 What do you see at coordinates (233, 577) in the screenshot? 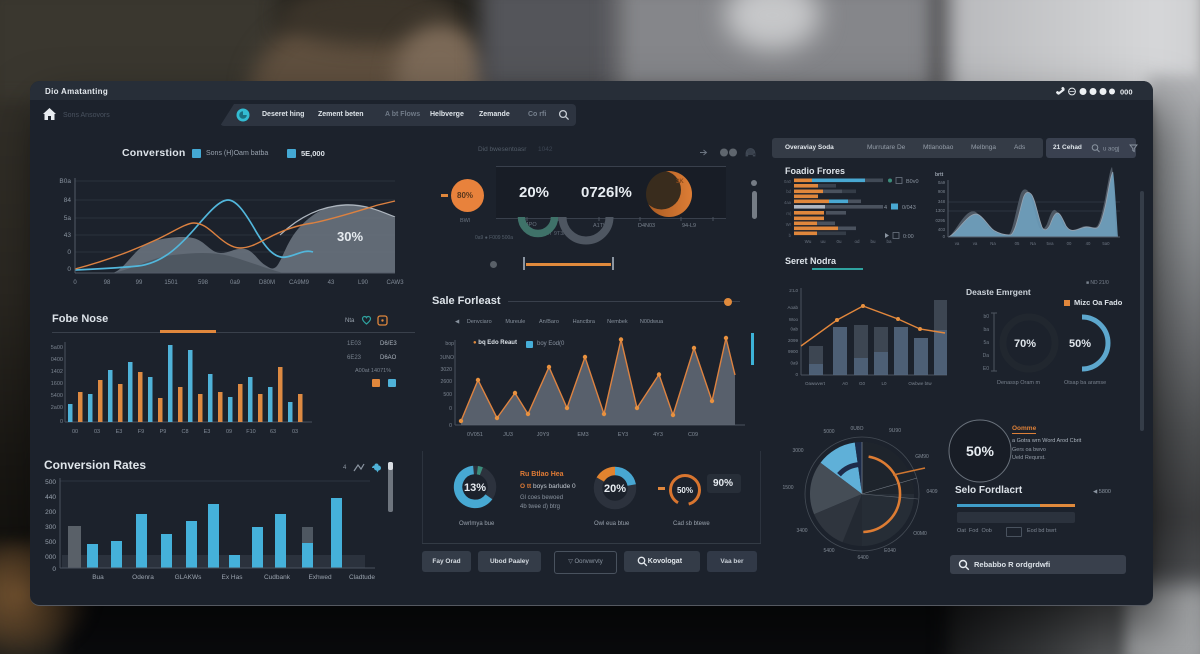
I see `svg-text: Ex Has` at bounding box center [233, 577].